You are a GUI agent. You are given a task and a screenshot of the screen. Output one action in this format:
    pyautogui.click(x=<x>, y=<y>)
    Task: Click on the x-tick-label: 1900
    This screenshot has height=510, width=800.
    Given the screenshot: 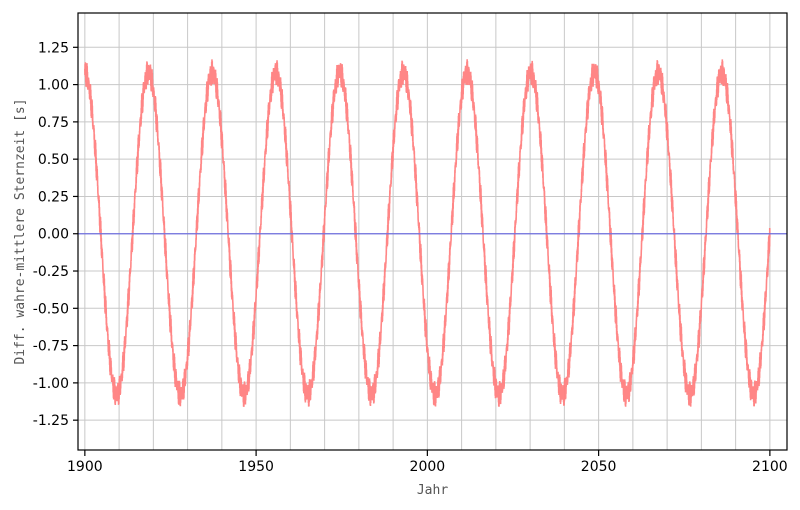 What is the action you would take?
    pyautogui.click(x=85, y=467)
    